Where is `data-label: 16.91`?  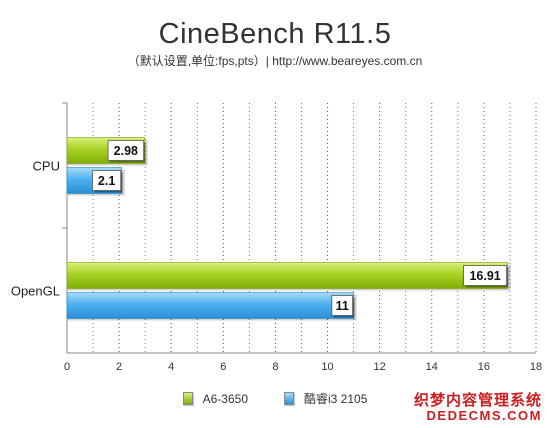 data-label: 16.91 is located at coordinates (484, 276).